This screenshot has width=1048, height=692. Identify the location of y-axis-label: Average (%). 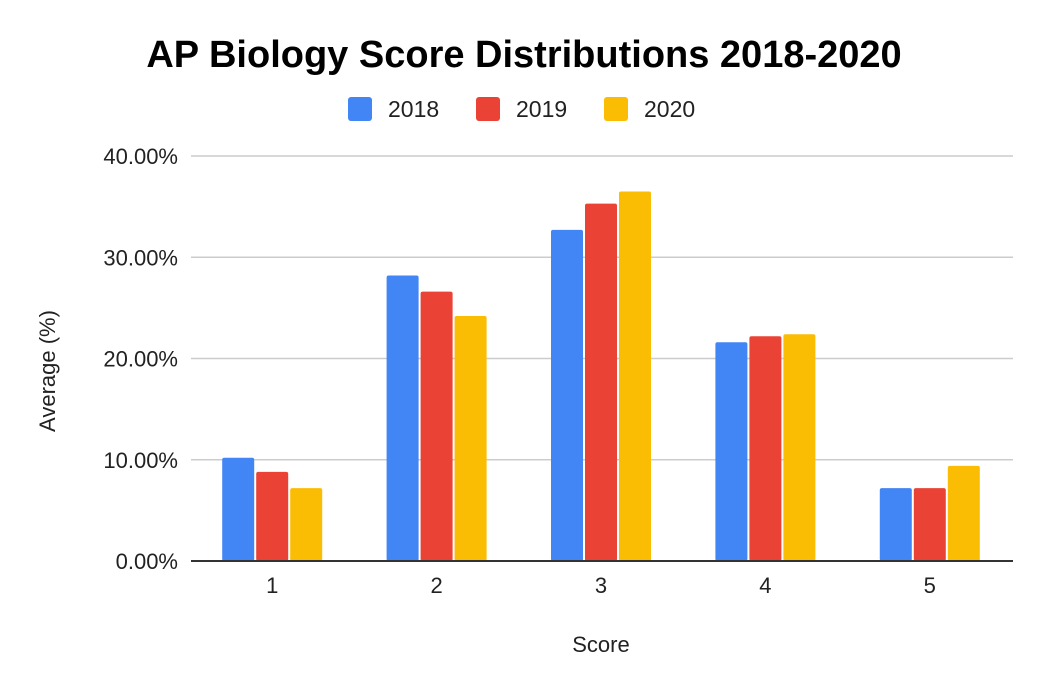
(47, 371).